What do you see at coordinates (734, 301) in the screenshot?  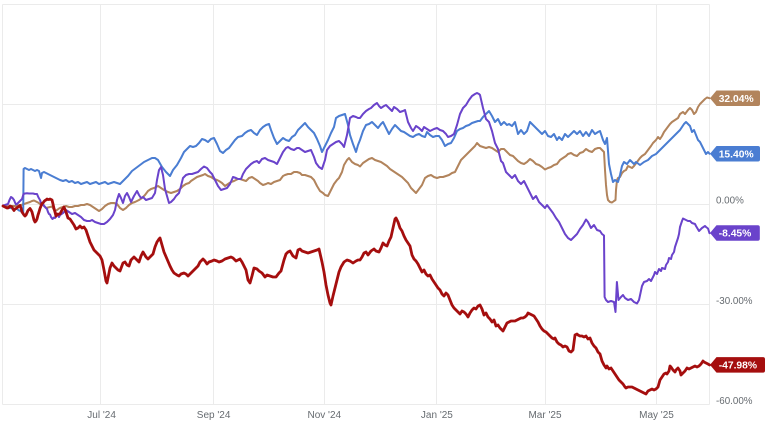 I see `svg-text: -30.00%` at bounding box center [734, 301].